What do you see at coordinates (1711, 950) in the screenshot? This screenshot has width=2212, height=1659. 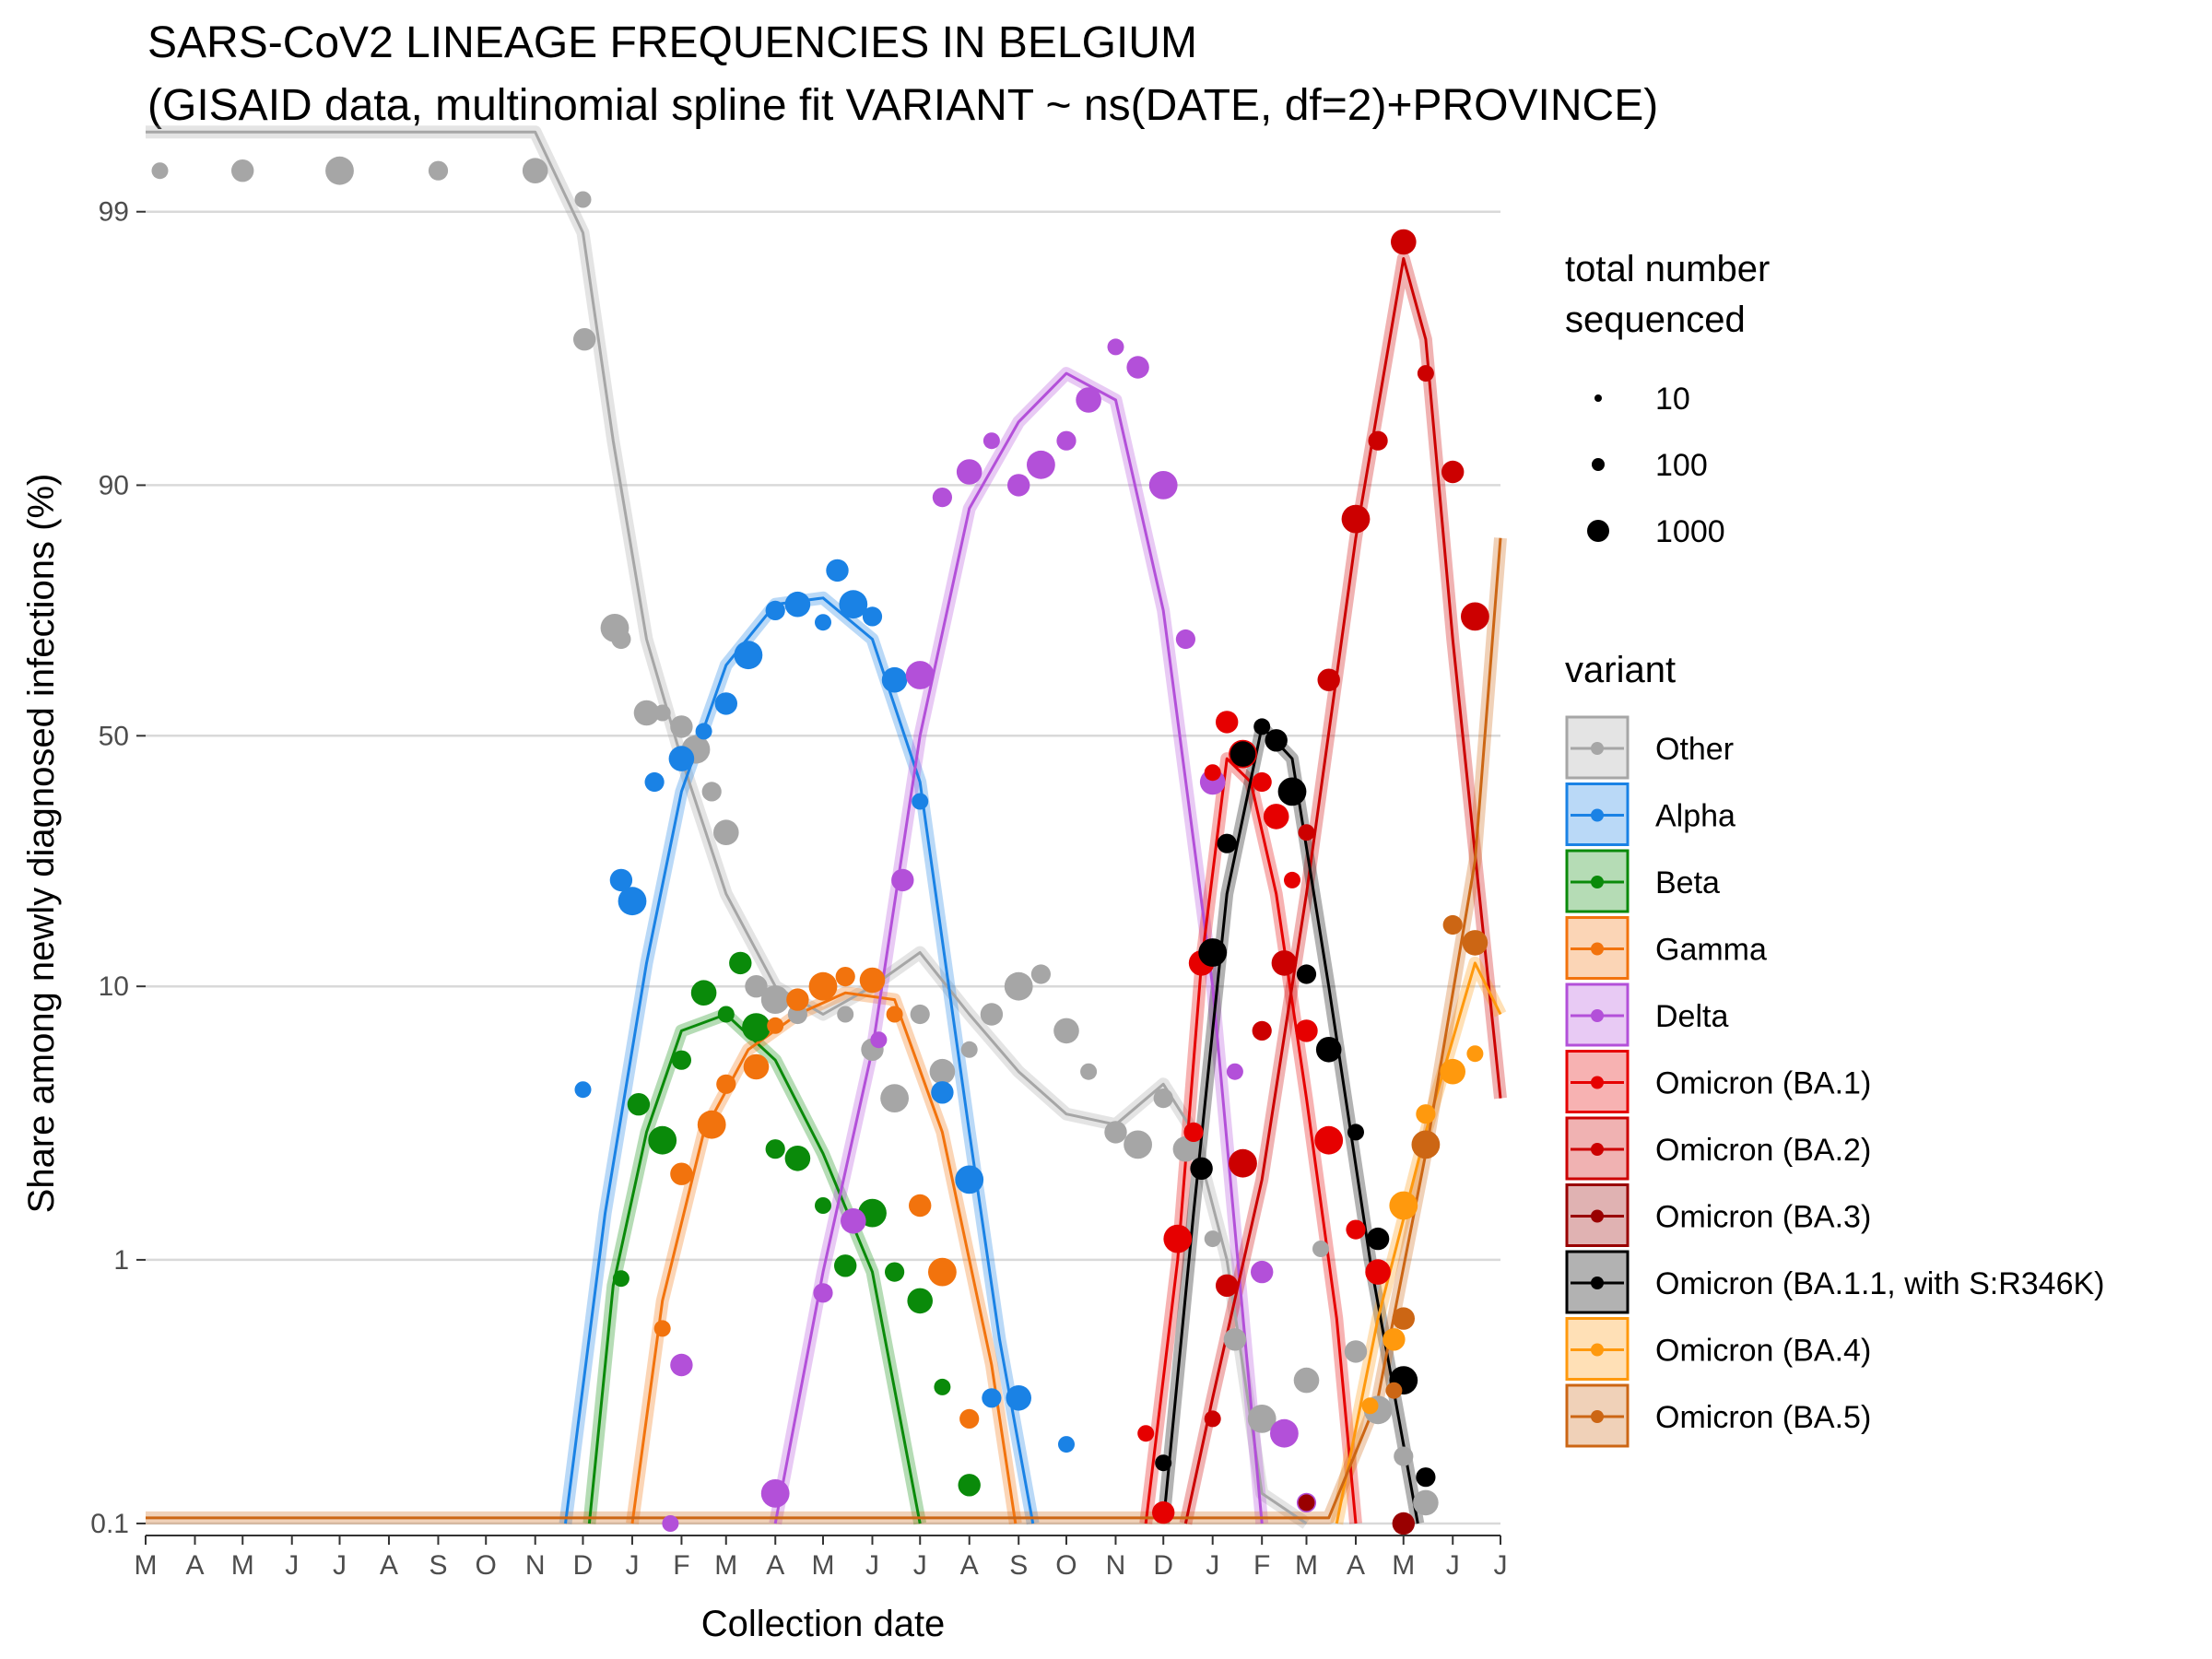 I see `legend-label: Gamma` at bounding box center [1711, 950].